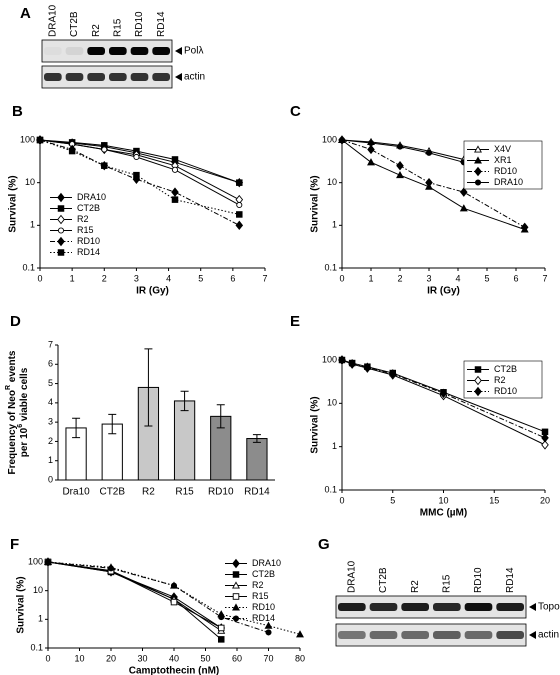  What do you see at coordinates (446, 583) in the screenshot?
I see `lane-label: R15` at bounding box center [446, 583].